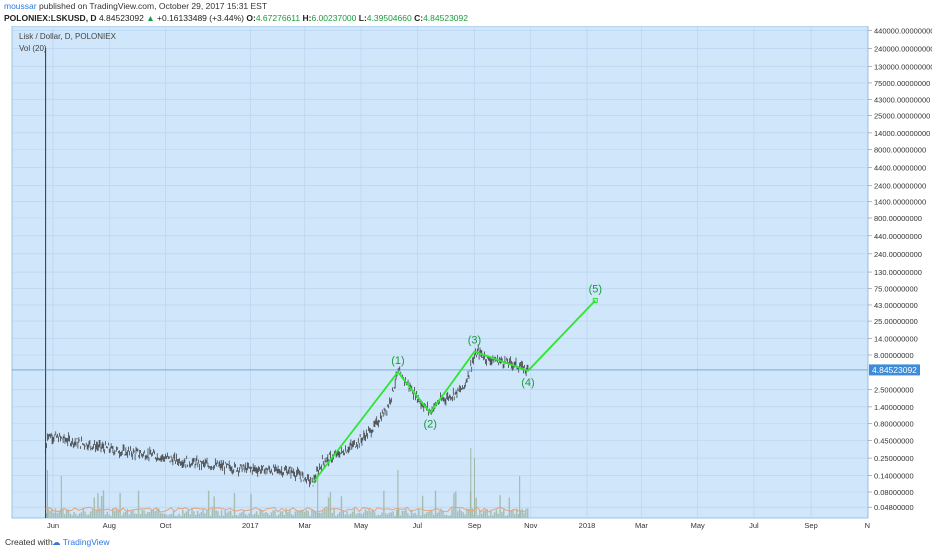  What do you see at coordinates (900, 167) in the screenshot?
I see `y-tick-label: 4400.00000000` at bounding box center [900, 167].